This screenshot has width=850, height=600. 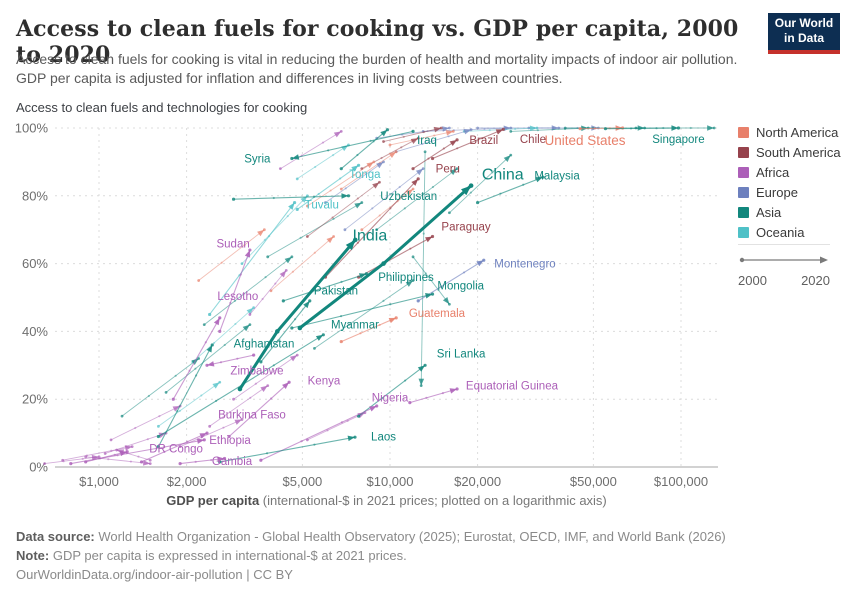 What do you see at coordinates (237, 297) in the screenshot?
I see `country-label-lesotho: Lesotho` at bounding box center [237, 297].